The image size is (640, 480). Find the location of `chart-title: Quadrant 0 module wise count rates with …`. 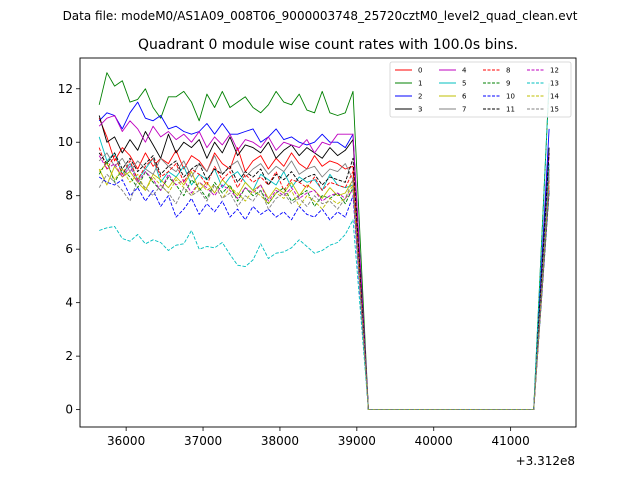

chart-title: Quadrant 0 module wise count rates with … is located at coordinates (328, 45).